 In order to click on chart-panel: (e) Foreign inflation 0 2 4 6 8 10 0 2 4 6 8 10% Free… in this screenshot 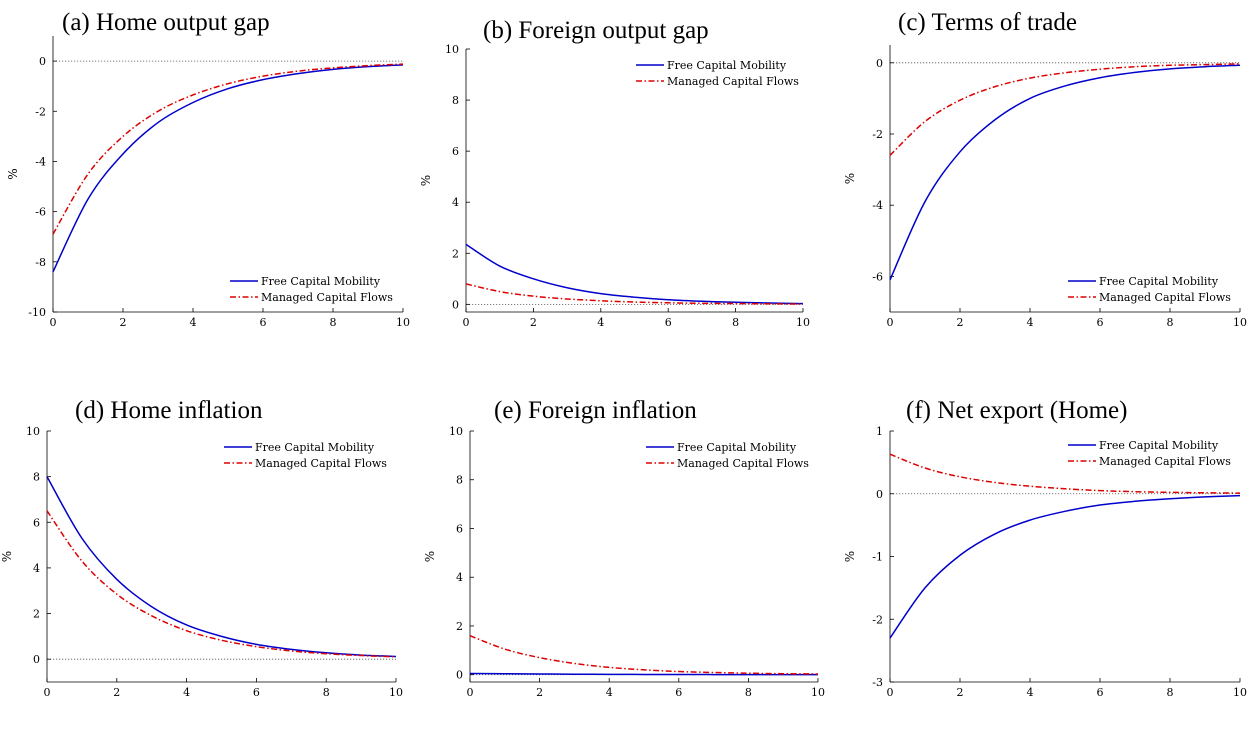, I will do `click(624, 548)`.